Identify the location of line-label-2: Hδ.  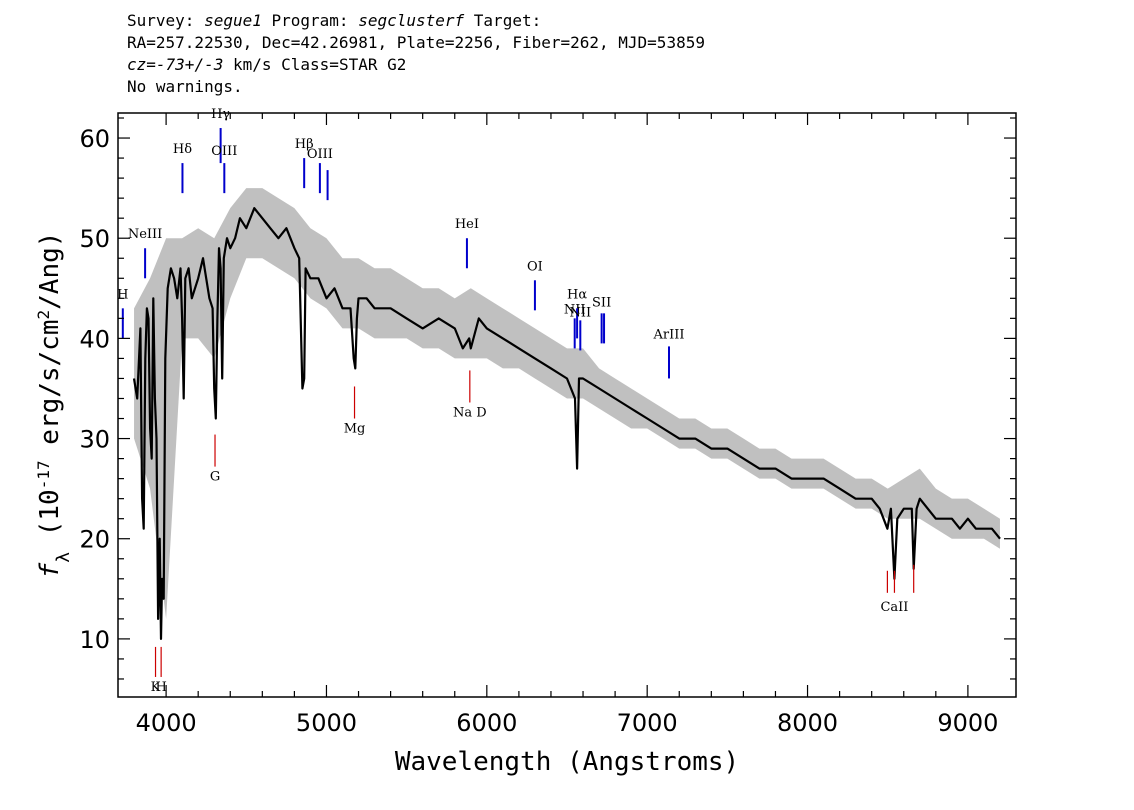
(182, 149).